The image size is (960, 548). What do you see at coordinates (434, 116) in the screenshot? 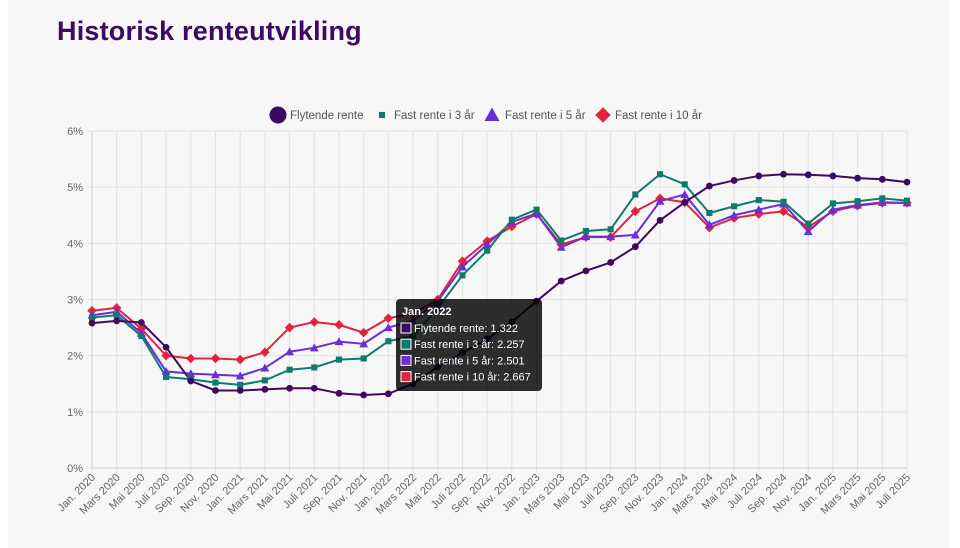
I see `legend-label-1: Fast rente i 3 år` at bounding box center [434, 116].